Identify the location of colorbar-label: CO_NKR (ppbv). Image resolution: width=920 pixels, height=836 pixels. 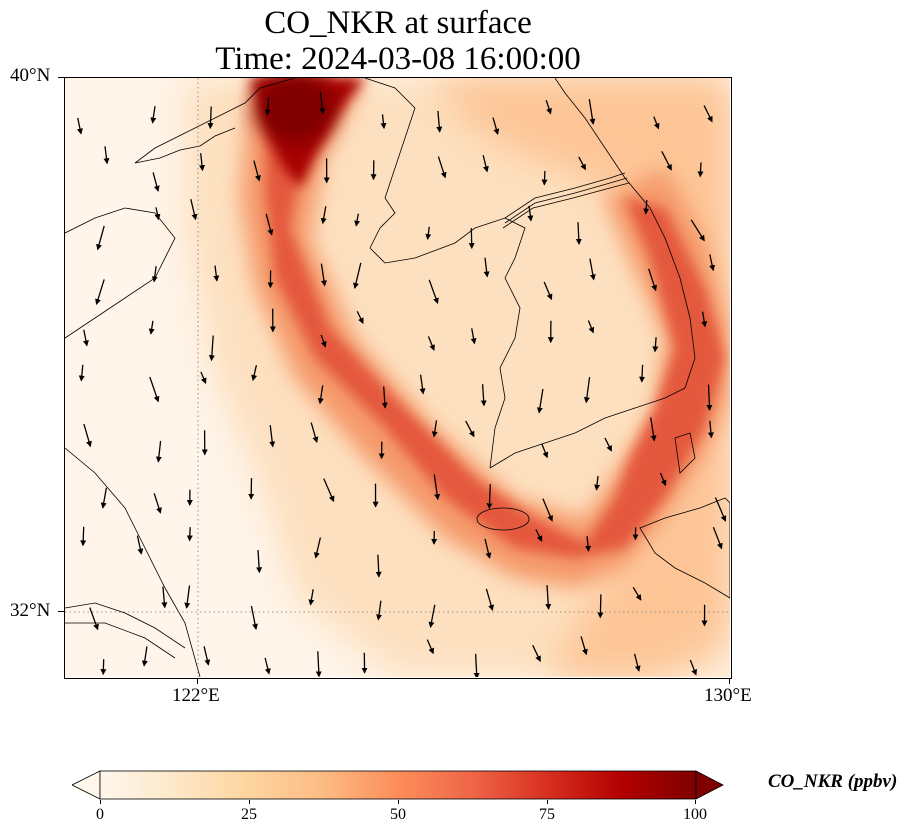
(833, 781).